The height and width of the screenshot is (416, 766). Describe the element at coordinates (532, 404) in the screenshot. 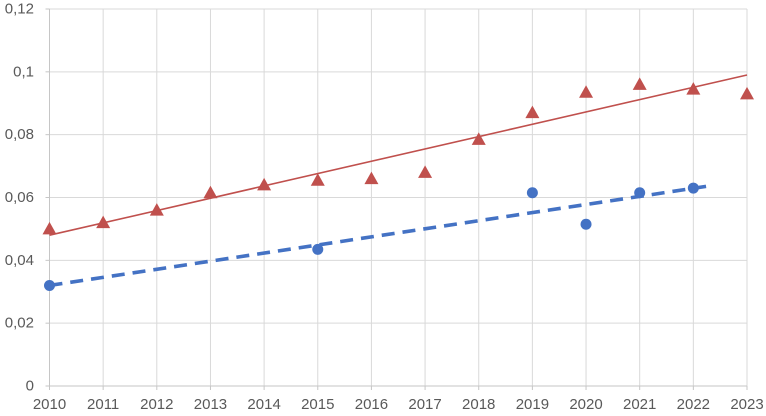

I see `x-tick-label: 2019` at that location.